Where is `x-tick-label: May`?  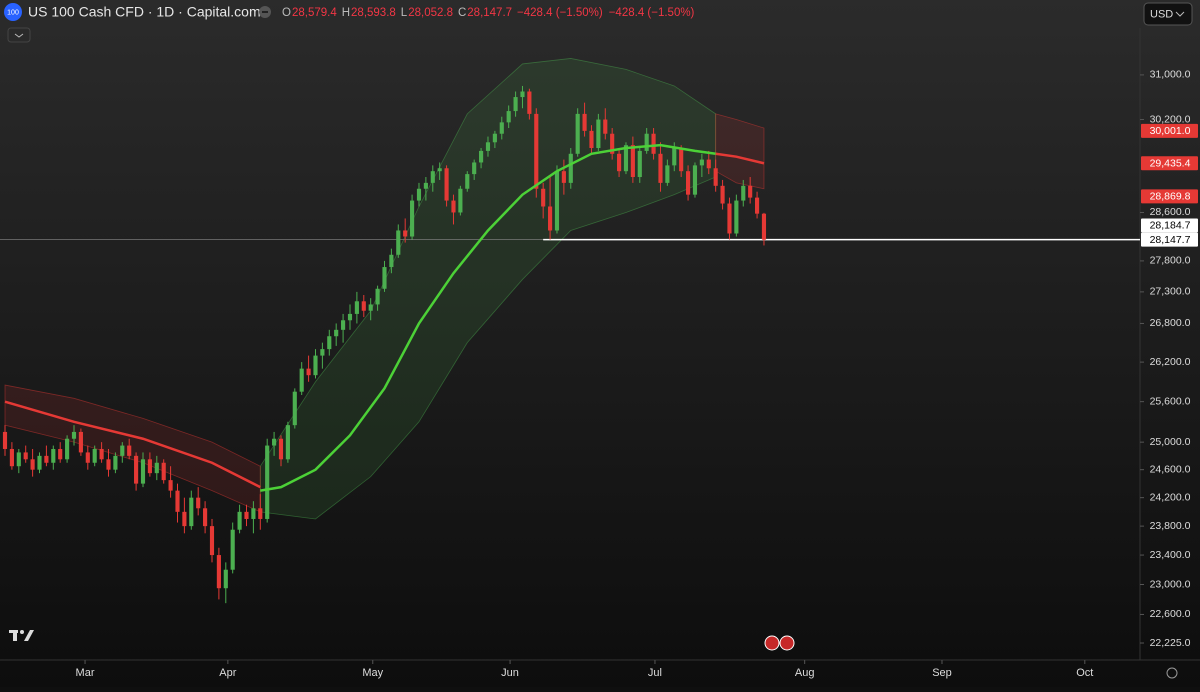 x-tick-label: May is located at coordinates (372, 673).